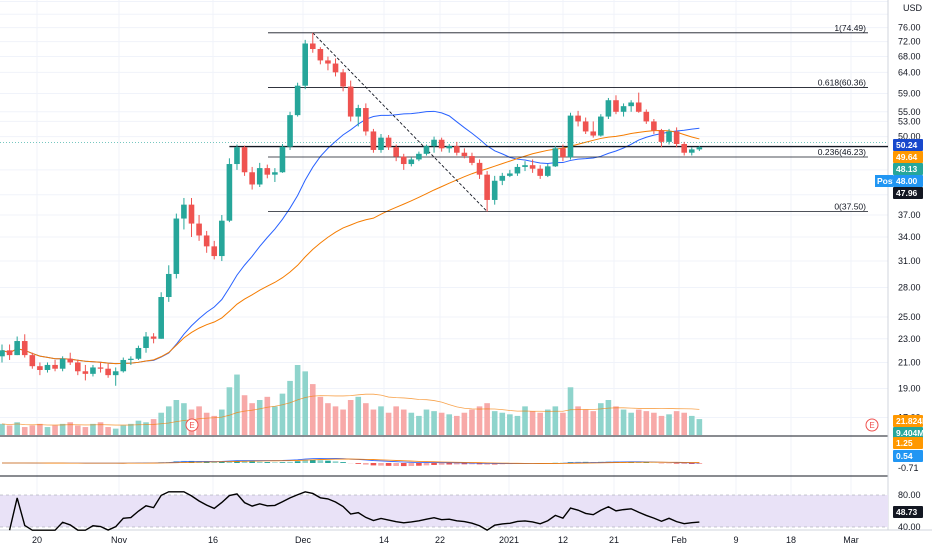 The width and height of the screenshot is (932, 550). What do you see at coordinates (908, 193) in the screenshot?
I see `low-price-badge-bg` at bounding box center [908, 193].